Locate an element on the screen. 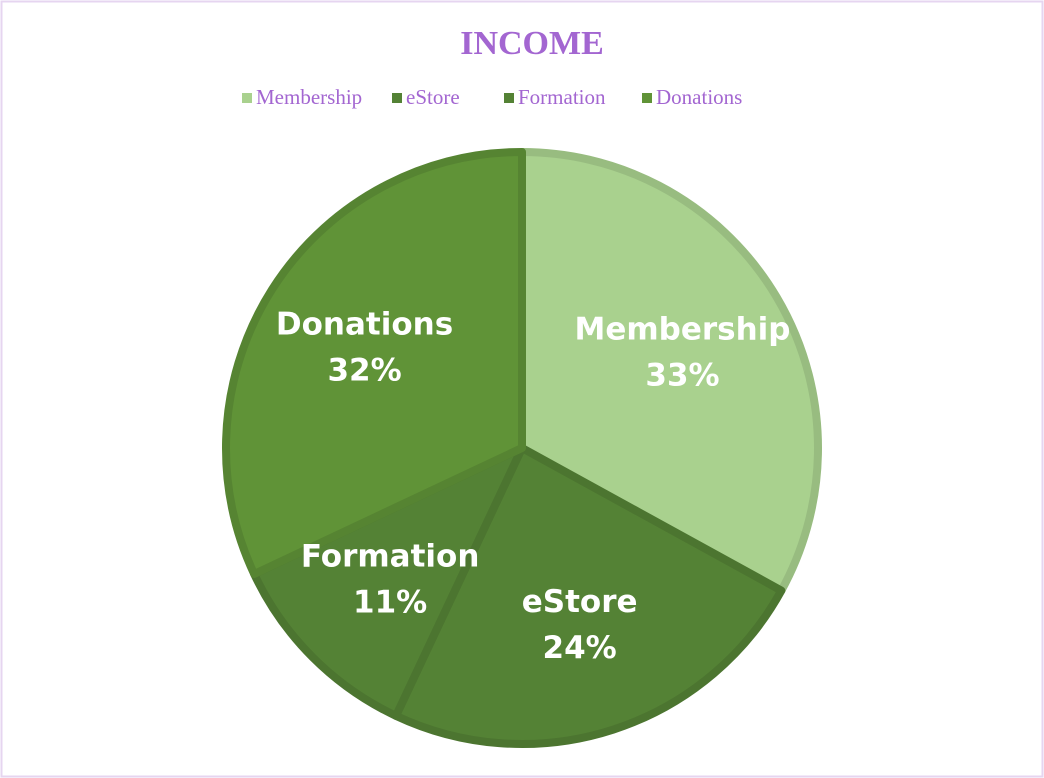  slice-value-label: 11% is located at coordinates (390, 602).